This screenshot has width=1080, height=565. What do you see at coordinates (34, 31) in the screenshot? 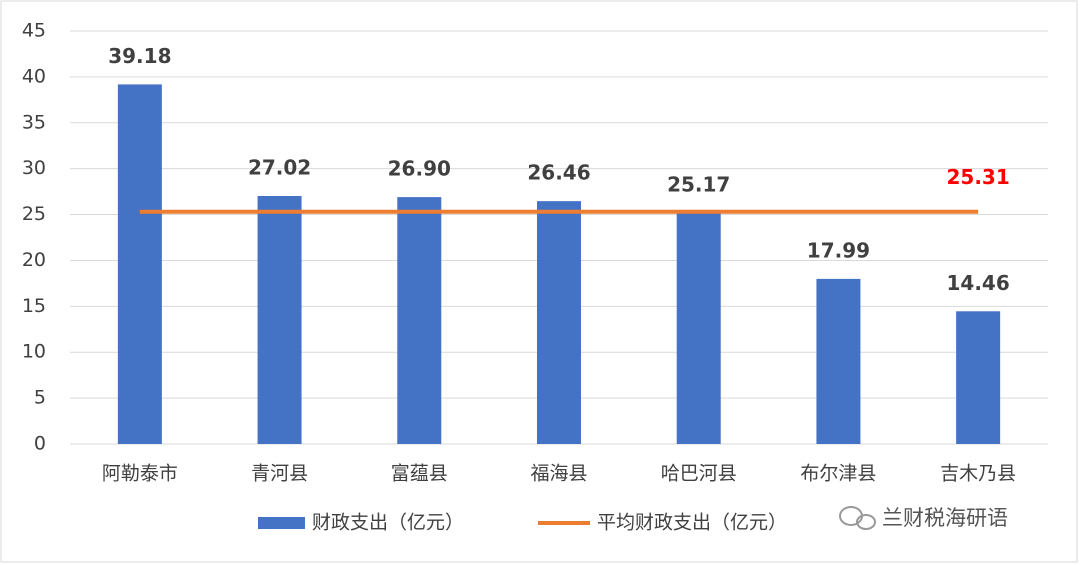
I see `y-tick-label: 45` at bounding box center [34, 31].